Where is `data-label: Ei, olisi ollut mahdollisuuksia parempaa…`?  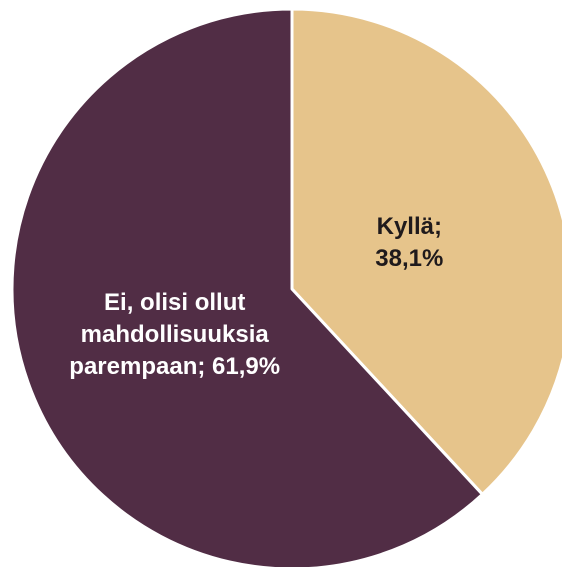
data-label: Ei, olisi ollut mahdollisuuksia parempaa… is located at coordinates (175, 334).